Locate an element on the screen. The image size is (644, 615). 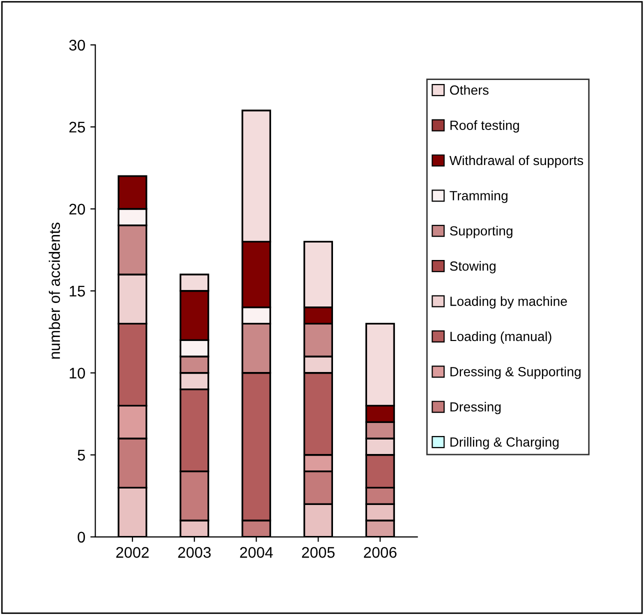
legend-label: Supporting is located at coordinates (481, 232).